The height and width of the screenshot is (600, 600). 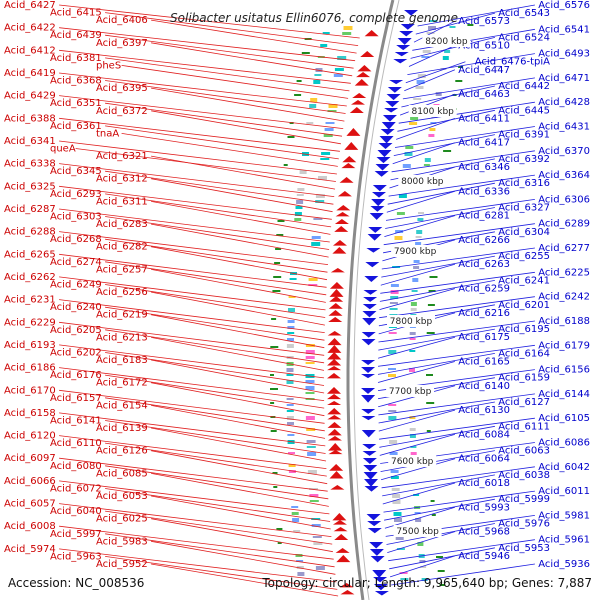 I want to click on gene-label: Acid_6411, so click(x=484, y=118).